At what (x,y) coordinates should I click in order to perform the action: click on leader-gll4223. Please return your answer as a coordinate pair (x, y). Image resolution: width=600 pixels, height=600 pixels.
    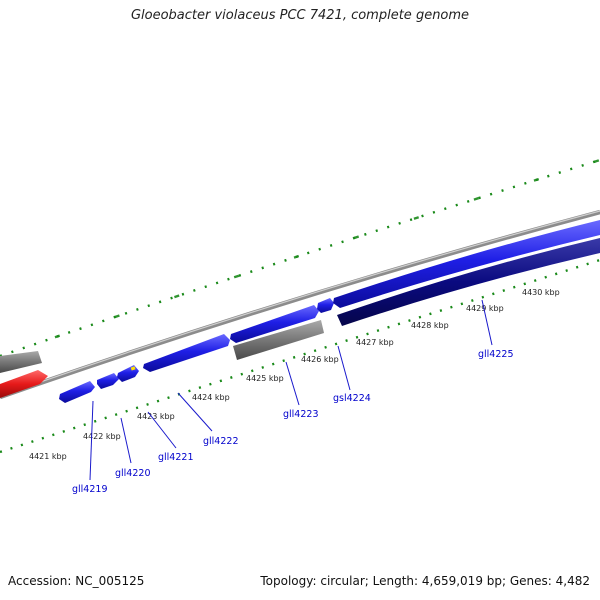
    Looking at the image, I should click on (292, 383).